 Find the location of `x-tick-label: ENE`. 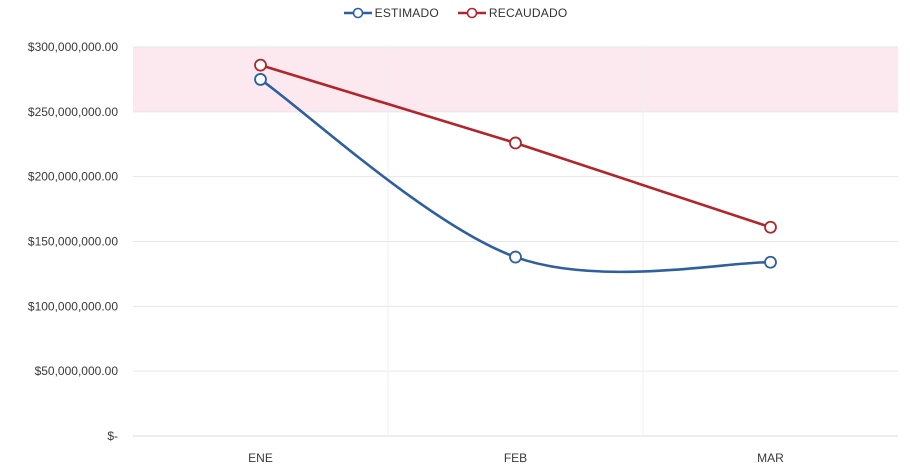

x-tick-label: ENE is located at coordinates (260, 458).